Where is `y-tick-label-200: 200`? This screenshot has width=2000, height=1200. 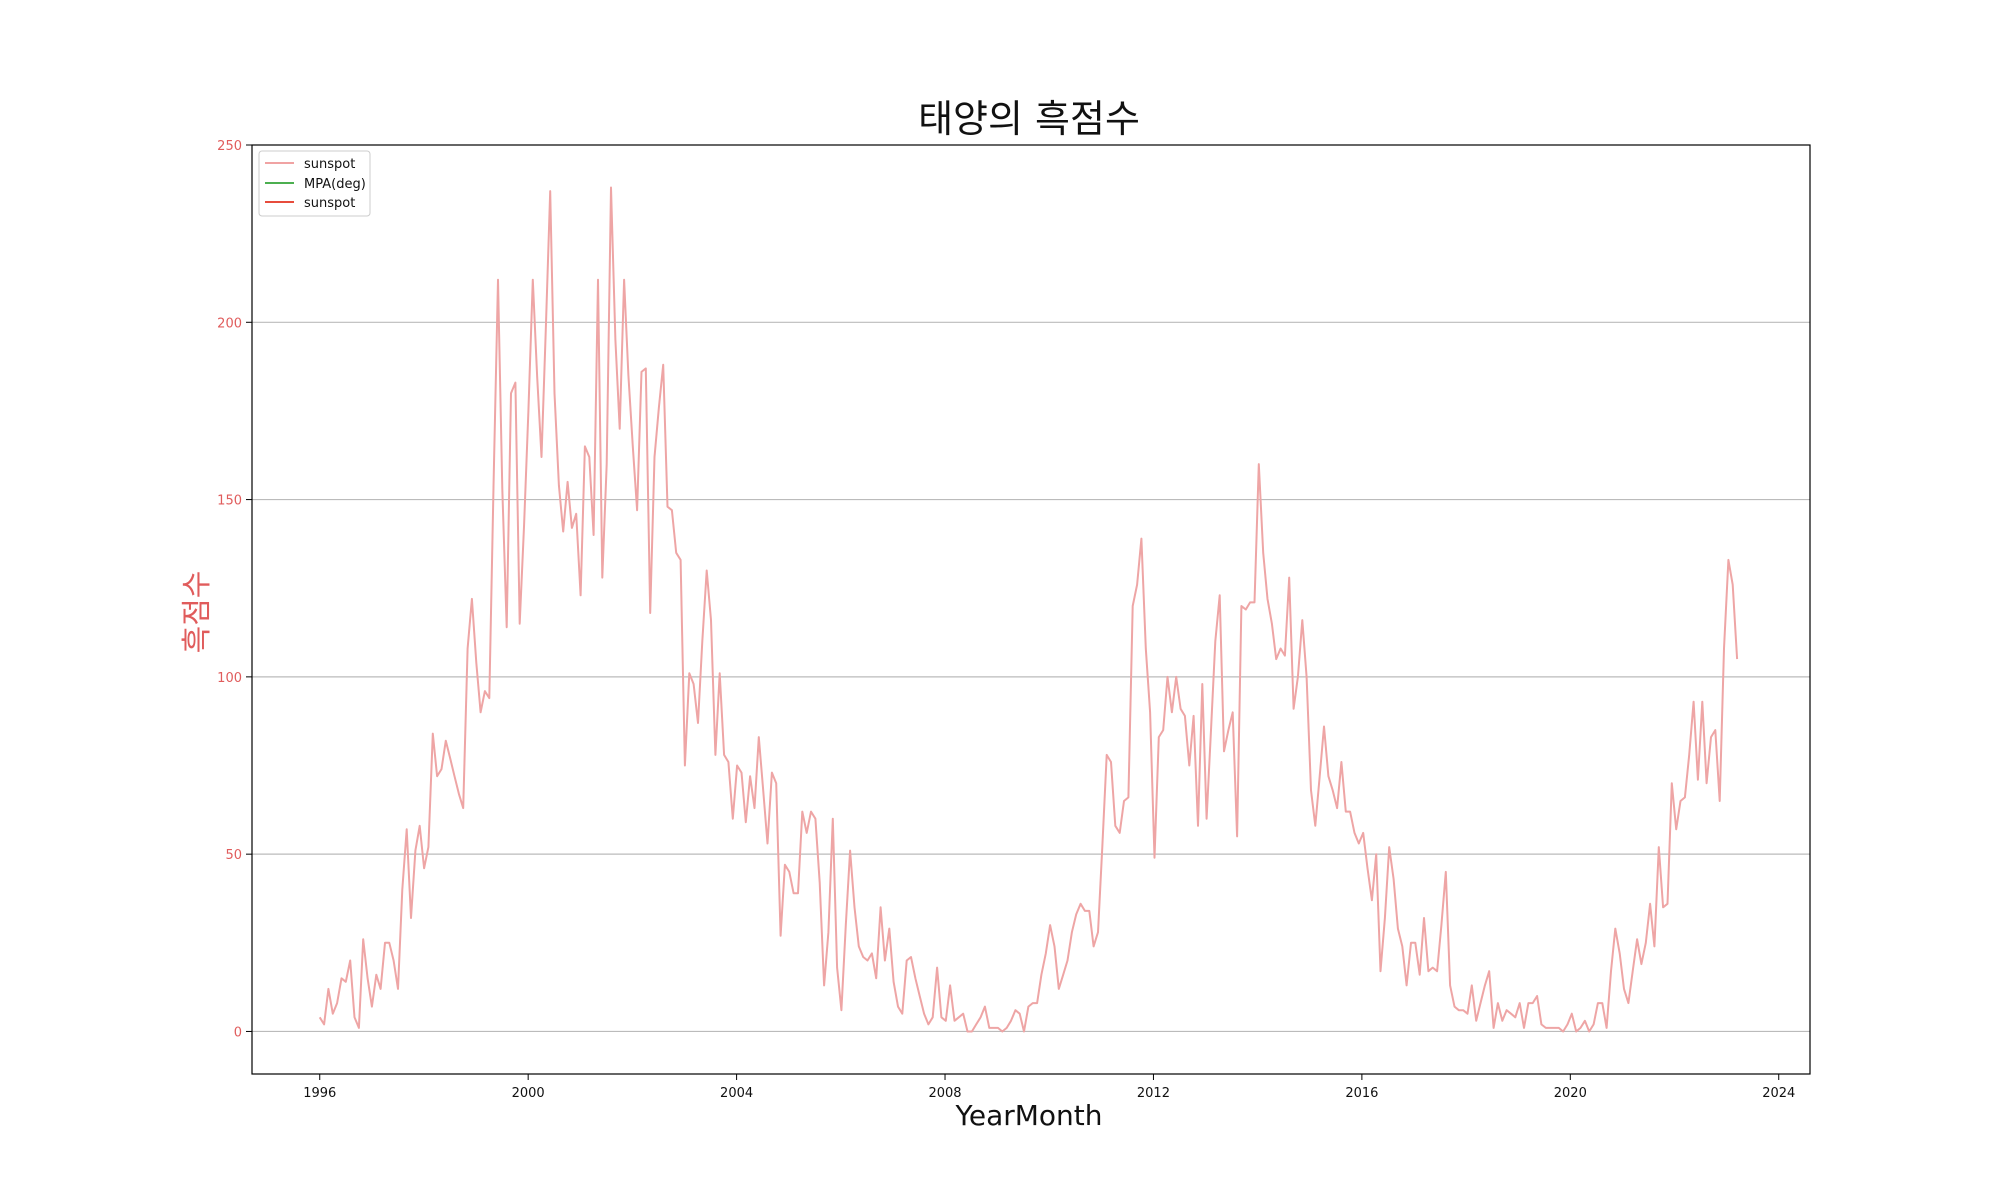
y-tick-label-200: 200 is located at coordinates (229, 323).